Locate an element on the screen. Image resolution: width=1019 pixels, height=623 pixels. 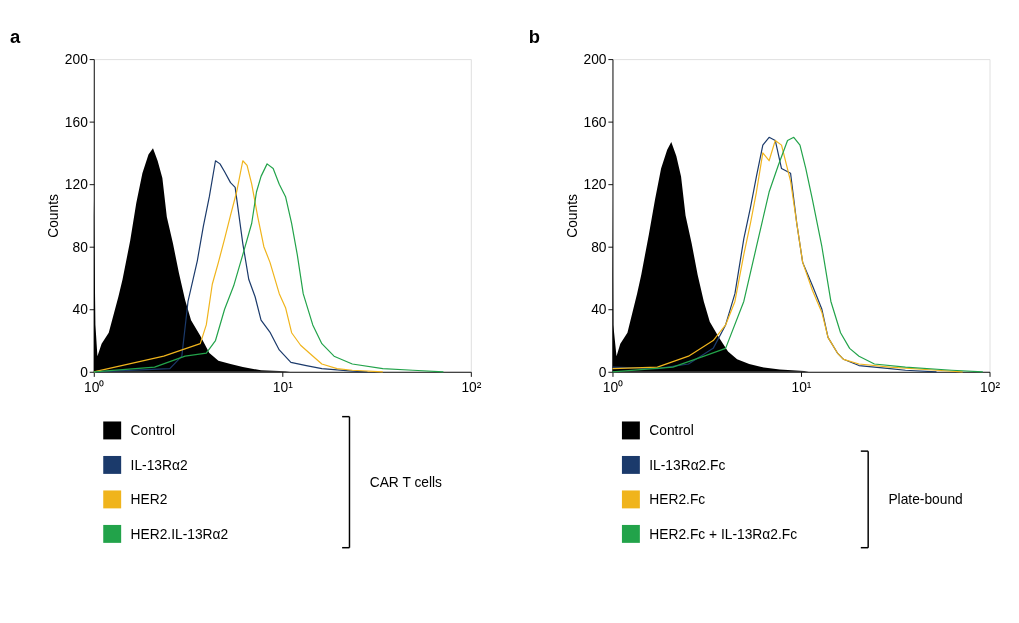
legend-label: HER2.IL-13Rα2 is located at coordinates (179, 534).